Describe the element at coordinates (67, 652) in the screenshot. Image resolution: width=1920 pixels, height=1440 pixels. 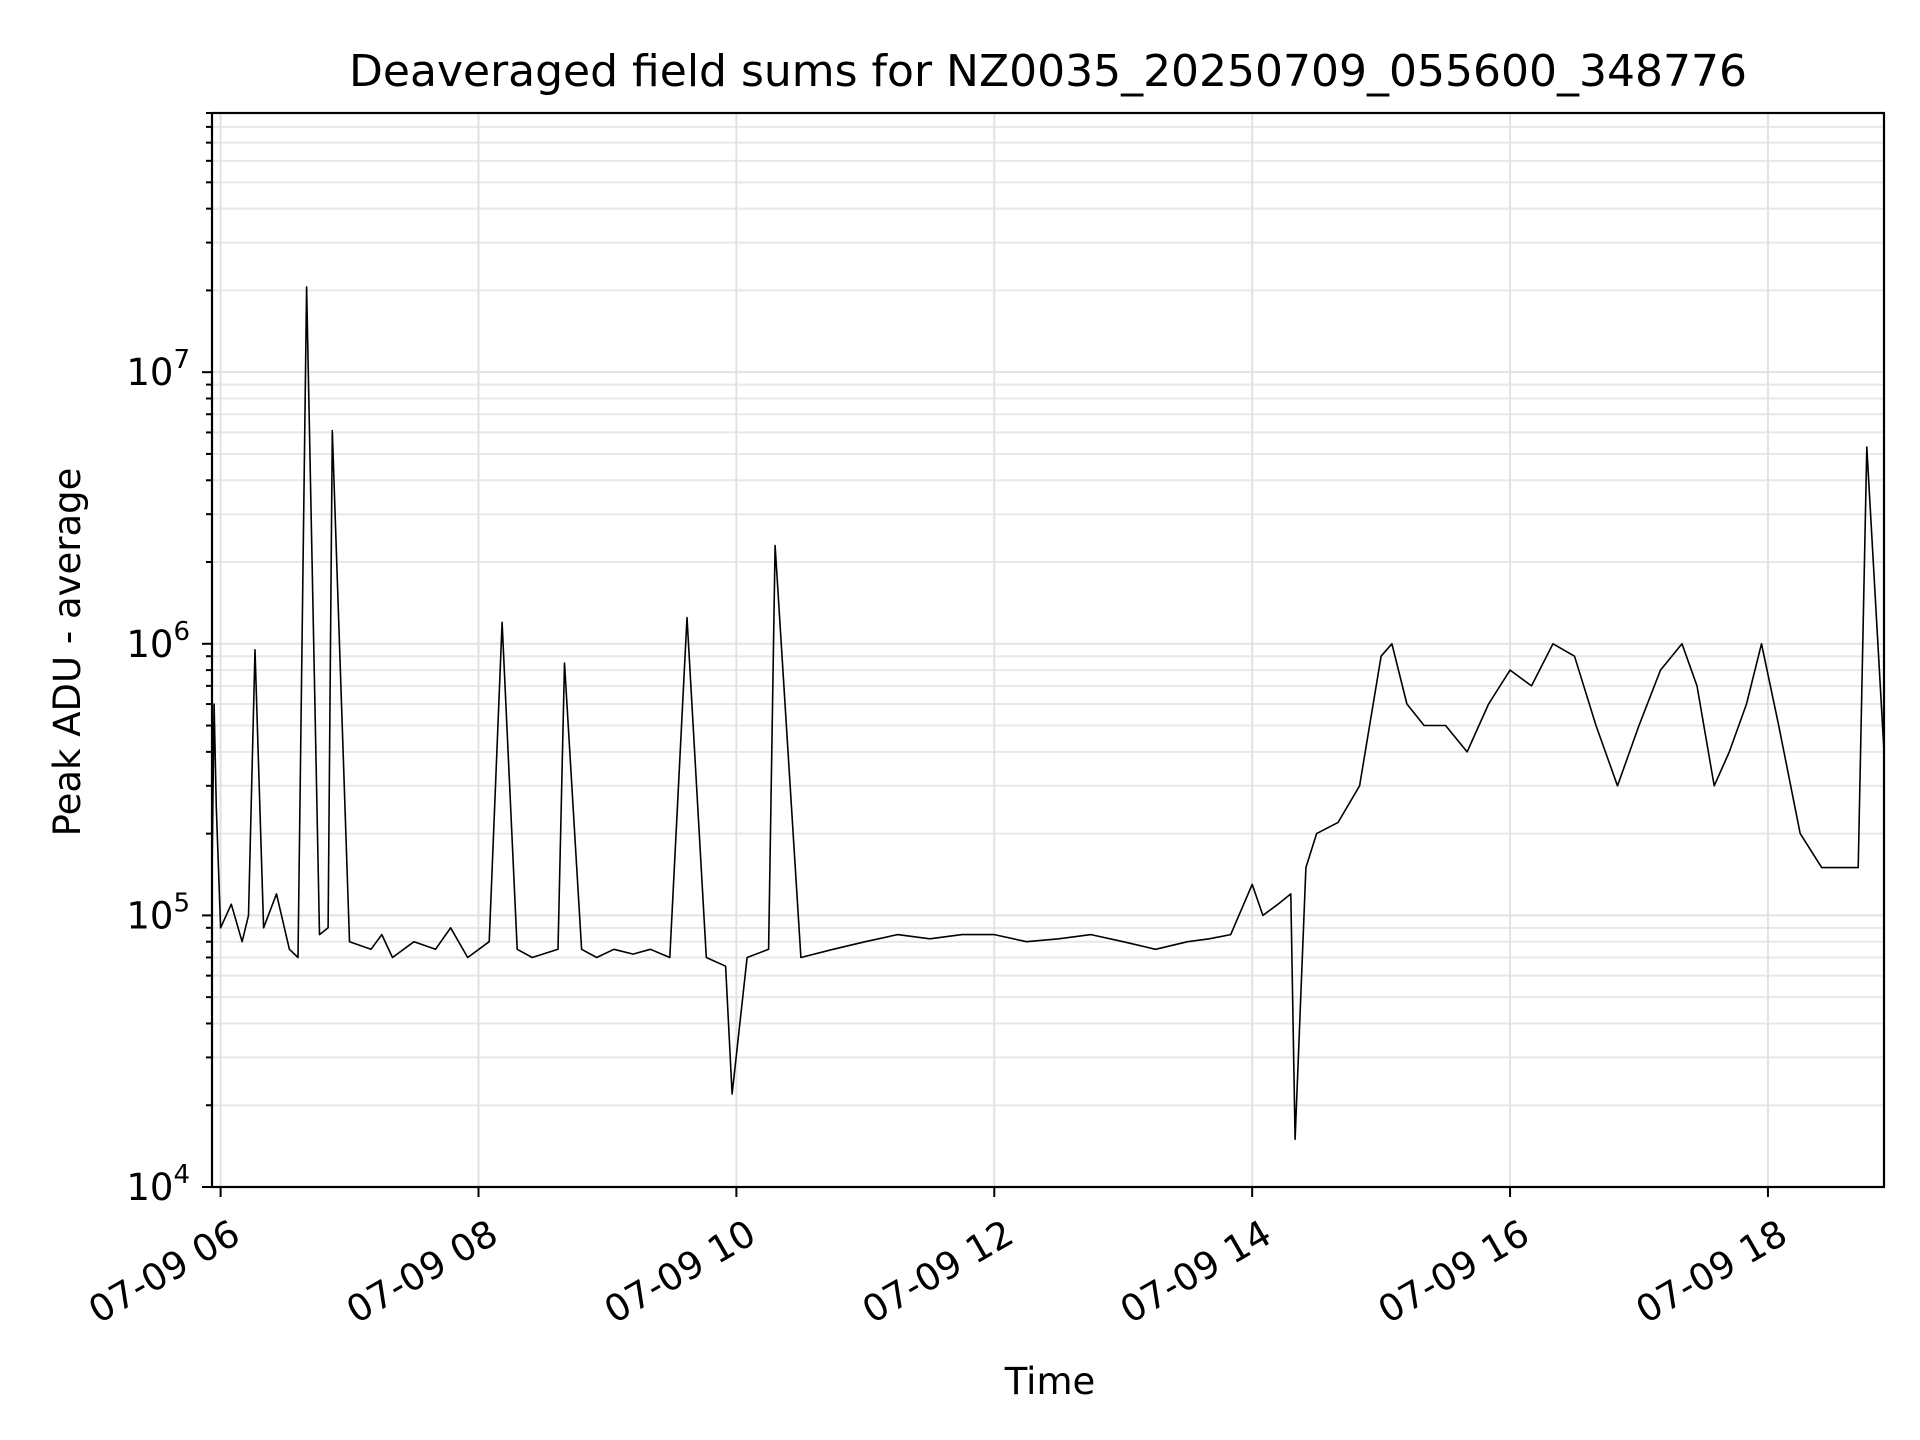
I see `y-axis-label: Peak ADU - average` at that location.